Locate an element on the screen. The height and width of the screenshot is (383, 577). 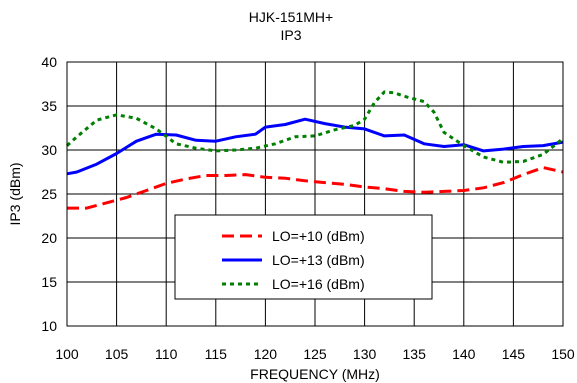
x-tick-label: 145 is located at coordinates (514, 354).